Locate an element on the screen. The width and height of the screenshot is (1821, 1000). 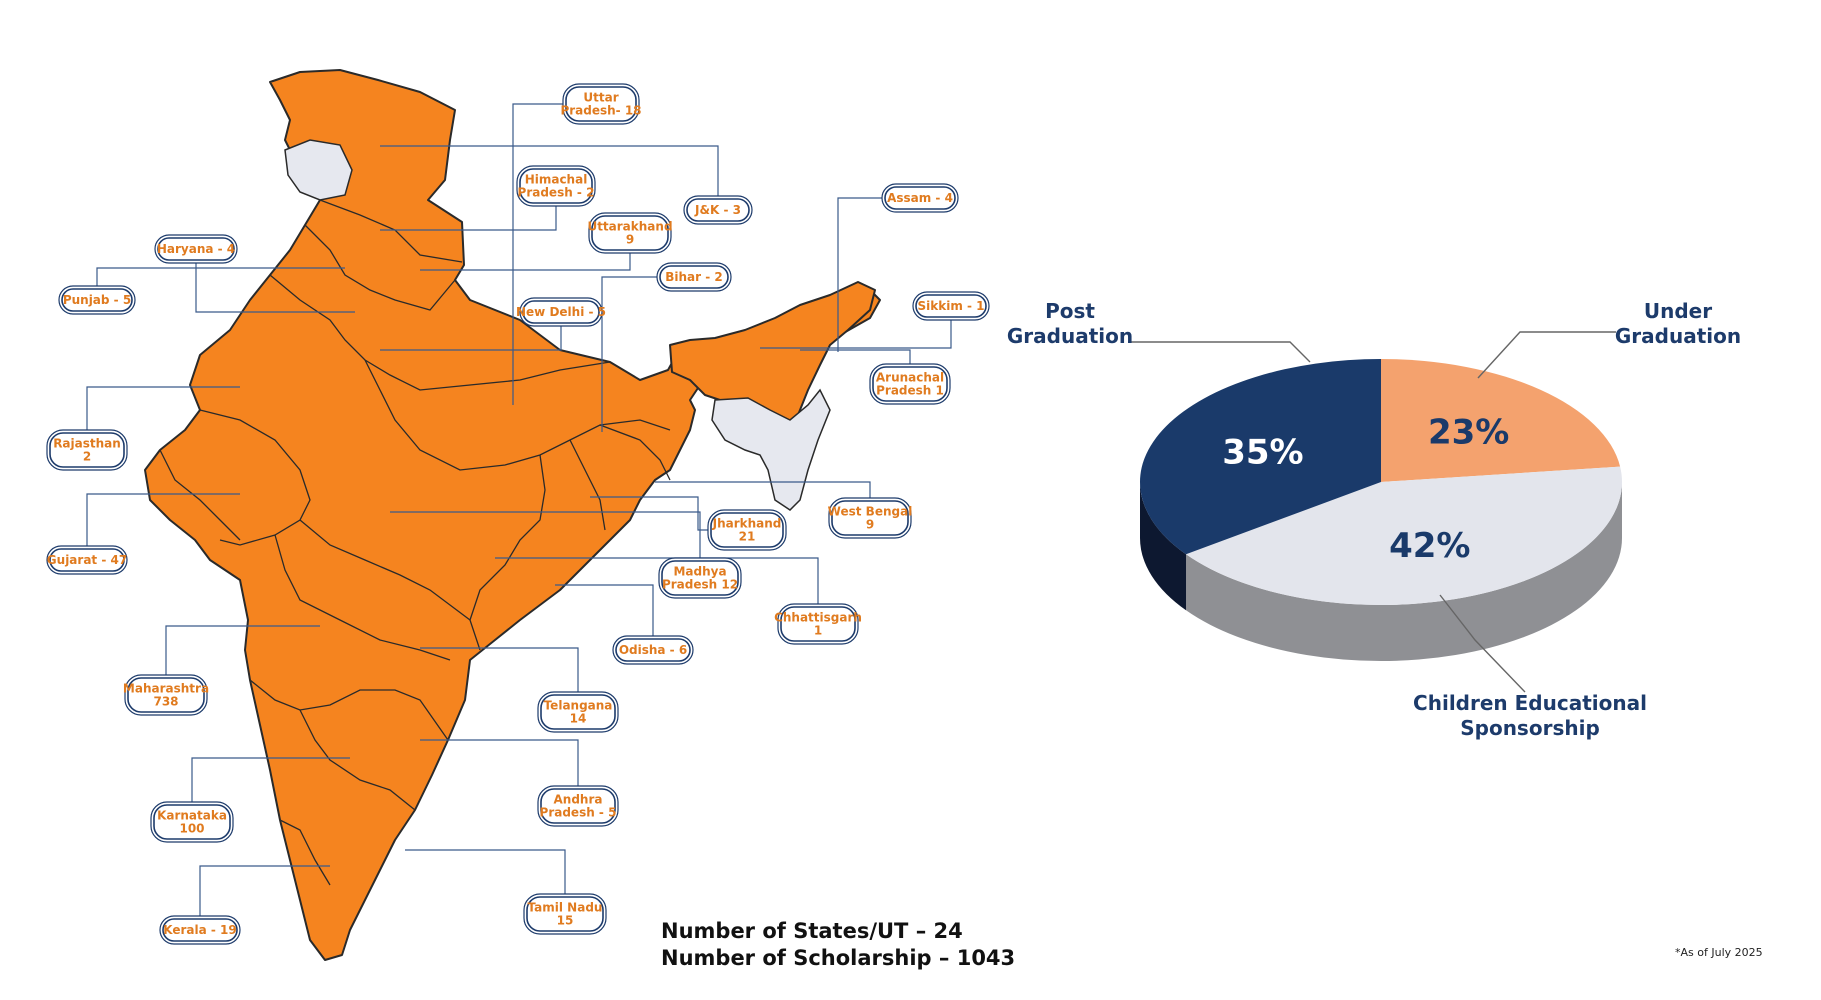
callout-box-uttarakhand is located at coordinates (630, 233).